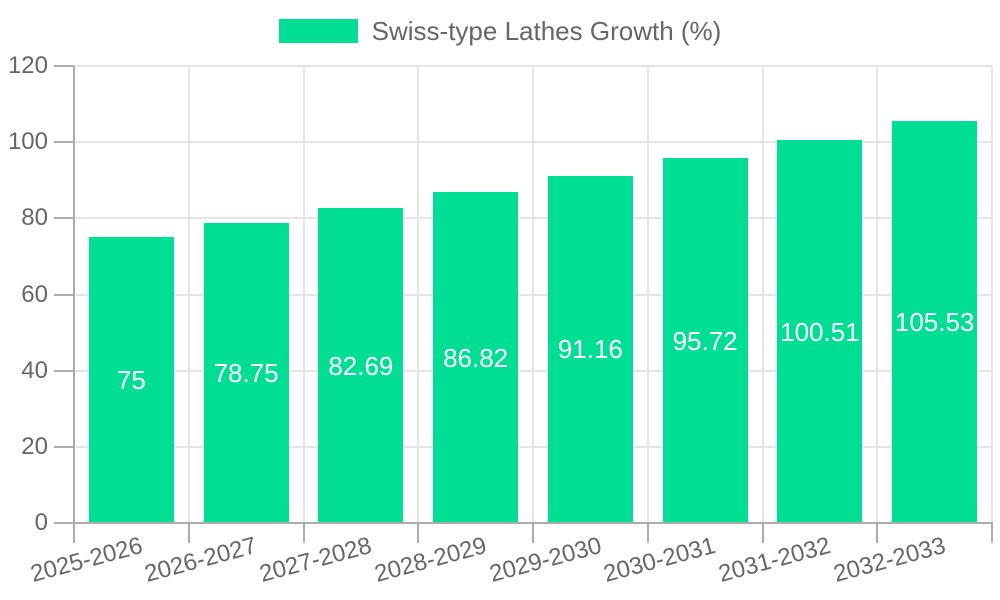 This screenshot has height=600, width=1000. Describe the element at coordinates (34, 294) in the screenshot. I see `y-axis-tick-label: 60` at that location.